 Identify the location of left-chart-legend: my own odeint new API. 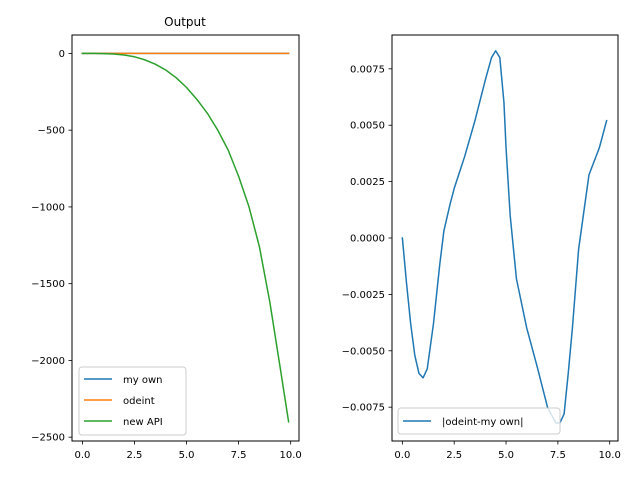
(132, 401).